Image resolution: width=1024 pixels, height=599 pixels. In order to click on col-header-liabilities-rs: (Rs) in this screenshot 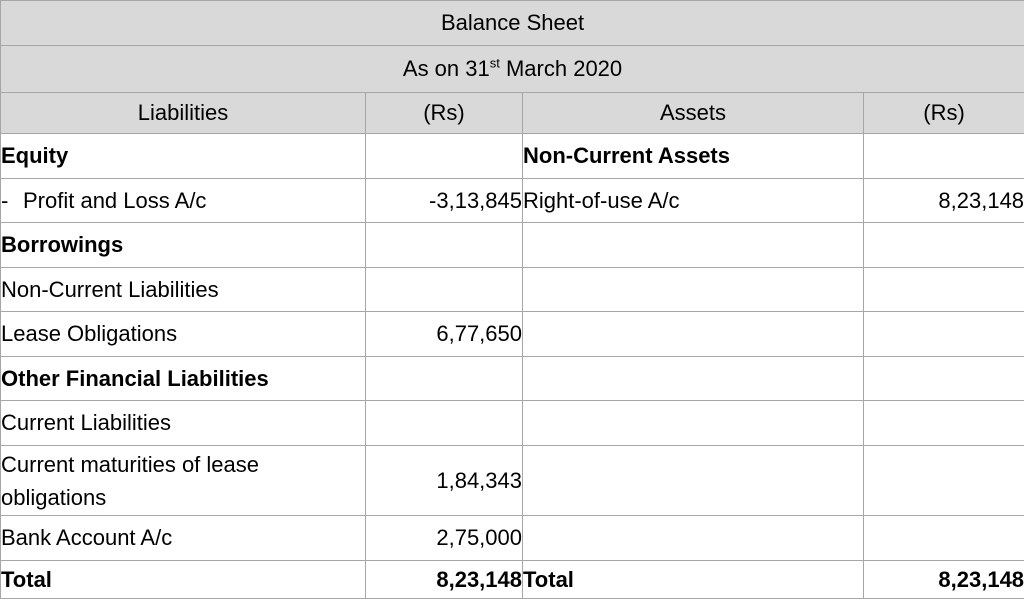, I will do `click(444, 113)`.